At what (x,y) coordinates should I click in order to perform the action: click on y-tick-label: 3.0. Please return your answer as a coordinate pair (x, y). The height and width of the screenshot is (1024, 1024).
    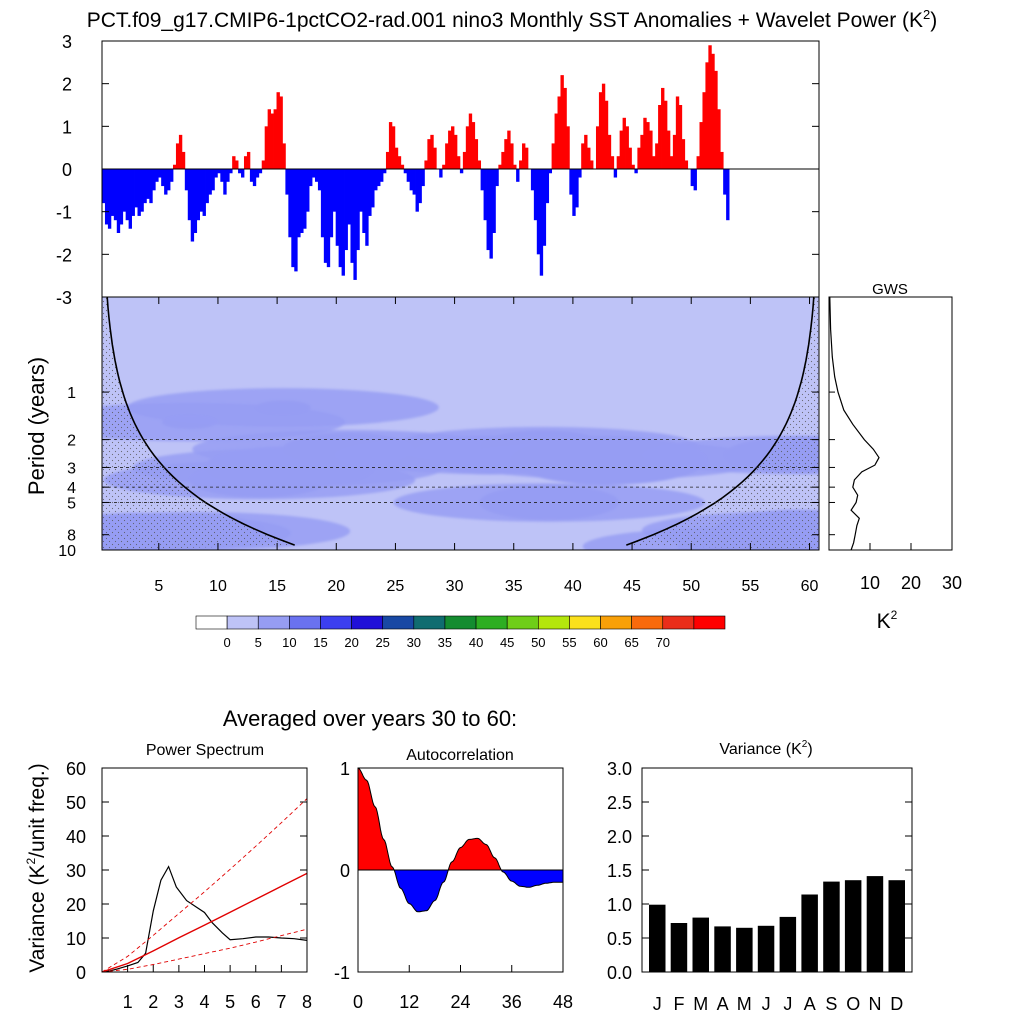
    Looking at the image, I should click on (619, 769).